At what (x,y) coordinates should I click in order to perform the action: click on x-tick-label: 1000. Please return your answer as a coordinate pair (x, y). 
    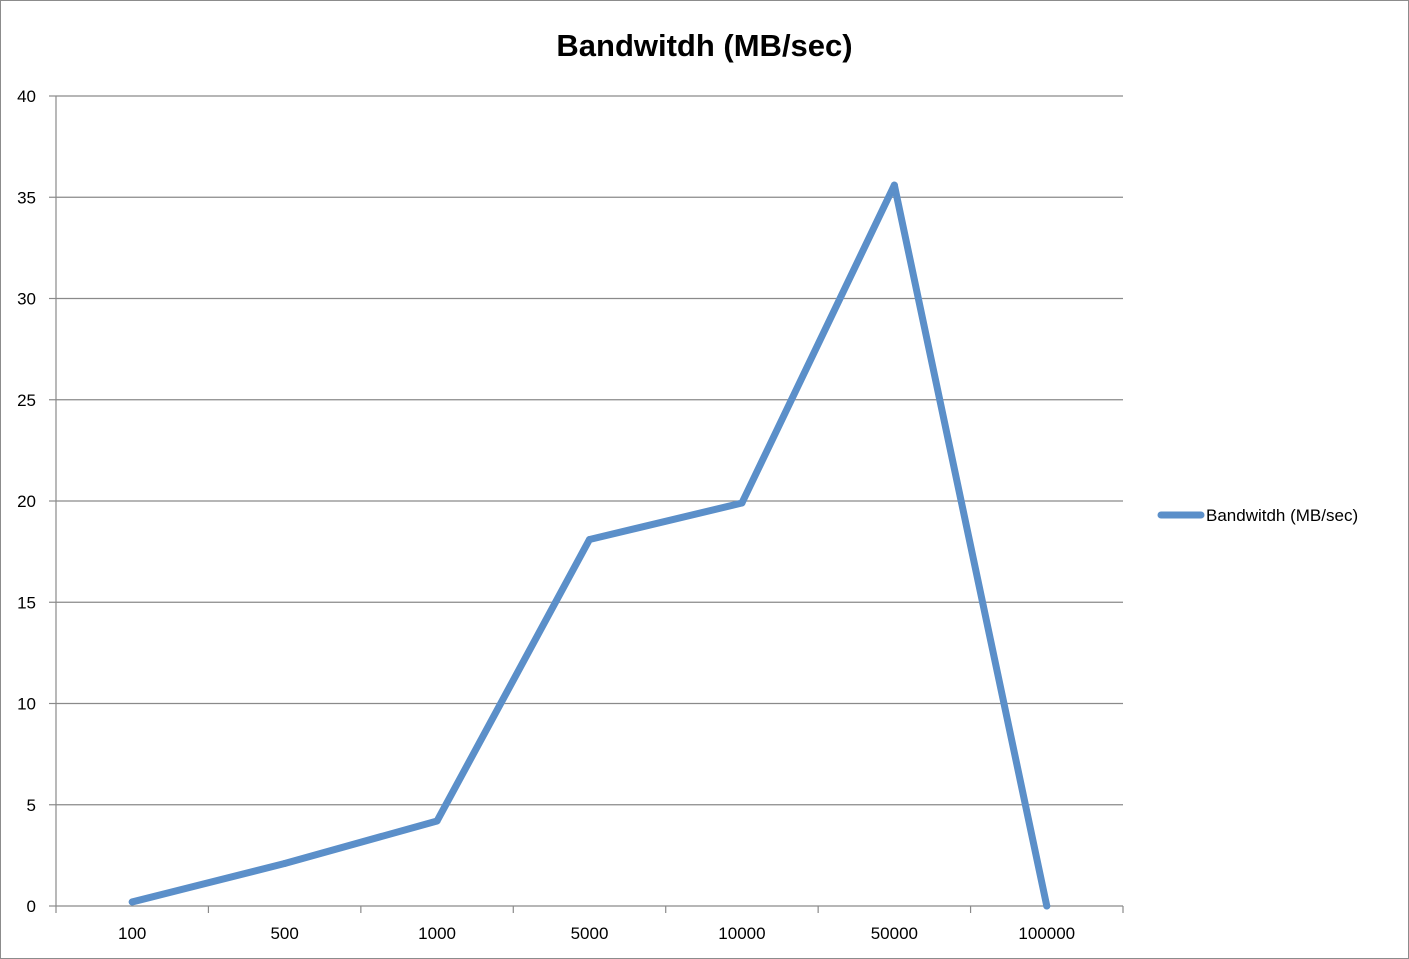
    Looking at the image, I should click on (437, 933).